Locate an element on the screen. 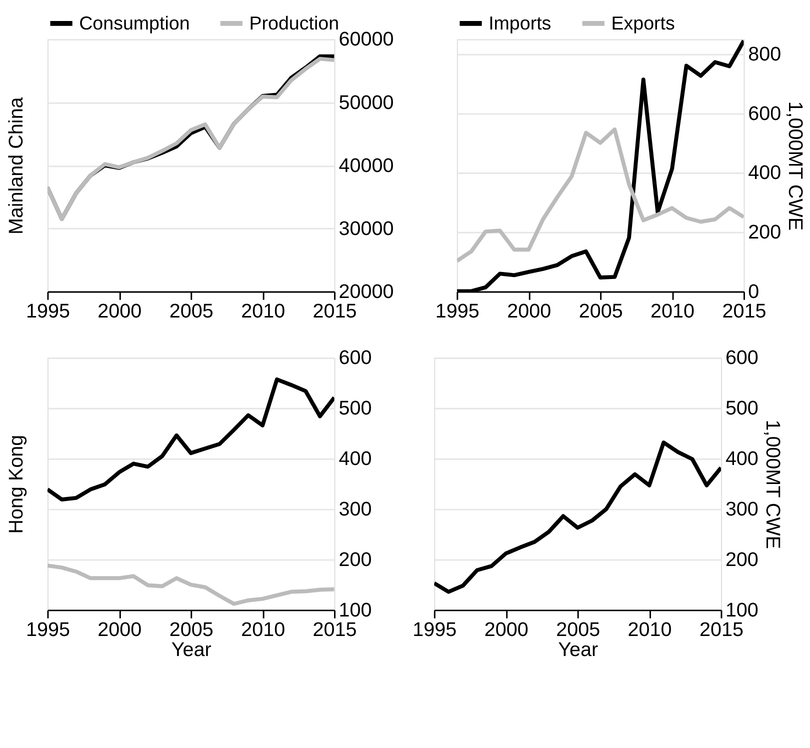 This screenshot has width=810, height=748. y-axis-title: Mainland China is located at coordinates (16, 166).